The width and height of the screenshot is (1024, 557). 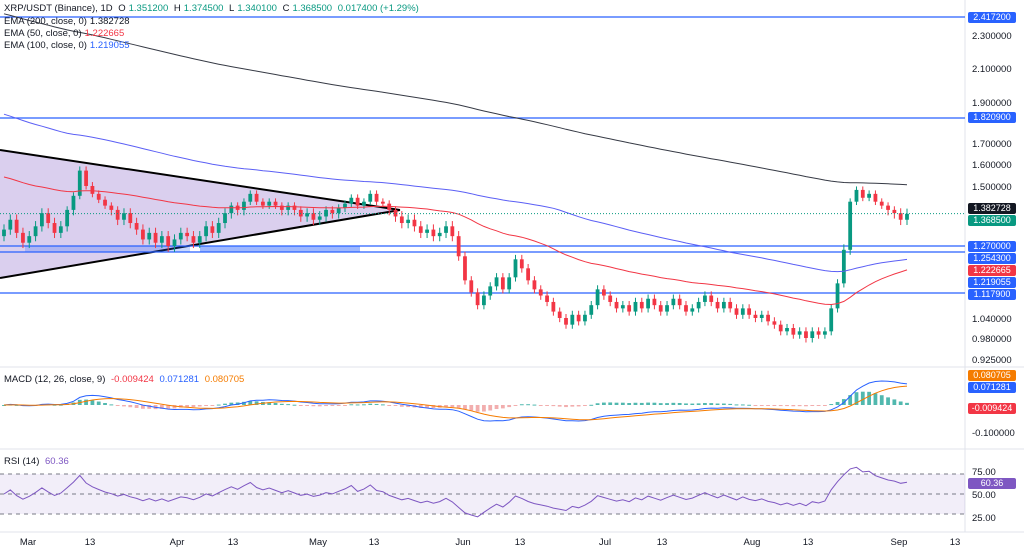 What do you see at coordinates (662, 542) in the screenshot?
I see `x-tick: 13` at bounding box center [662, 542].